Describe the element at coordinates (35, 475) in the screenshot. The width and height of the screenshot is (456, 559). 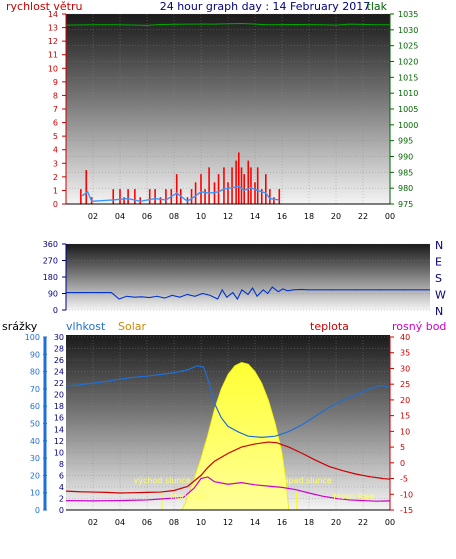
I see `rain-tick-label: 20` at that location.